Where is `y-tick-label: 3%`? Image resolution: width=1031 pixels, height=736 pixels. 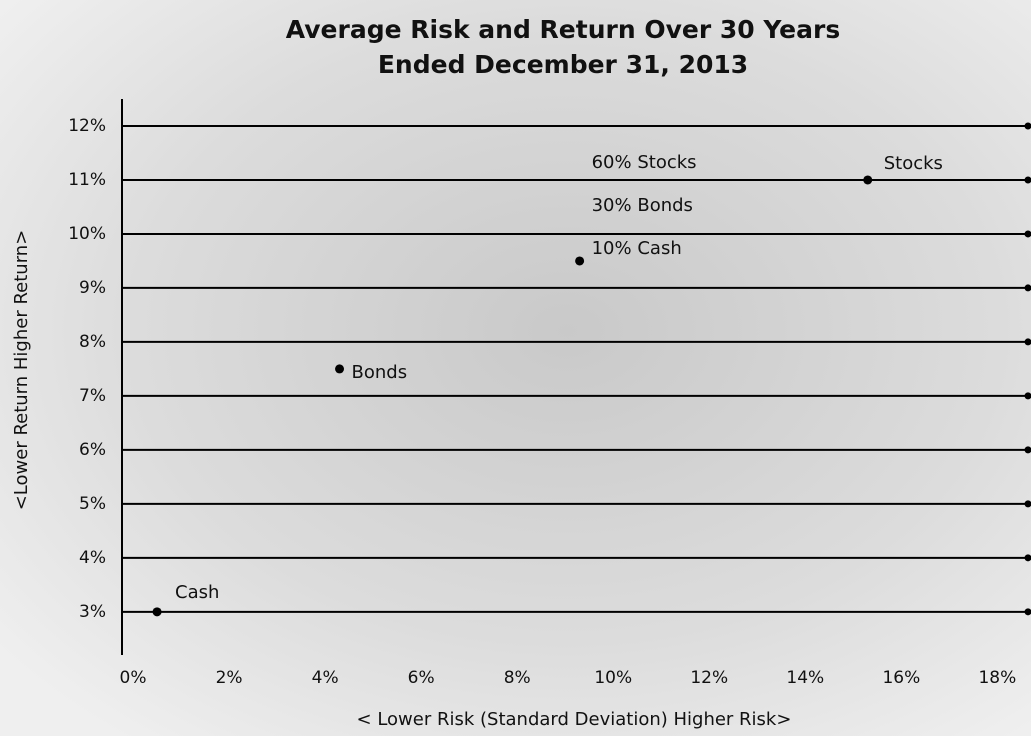 y-tick-label: 3% is located at coordinates (92, 612).